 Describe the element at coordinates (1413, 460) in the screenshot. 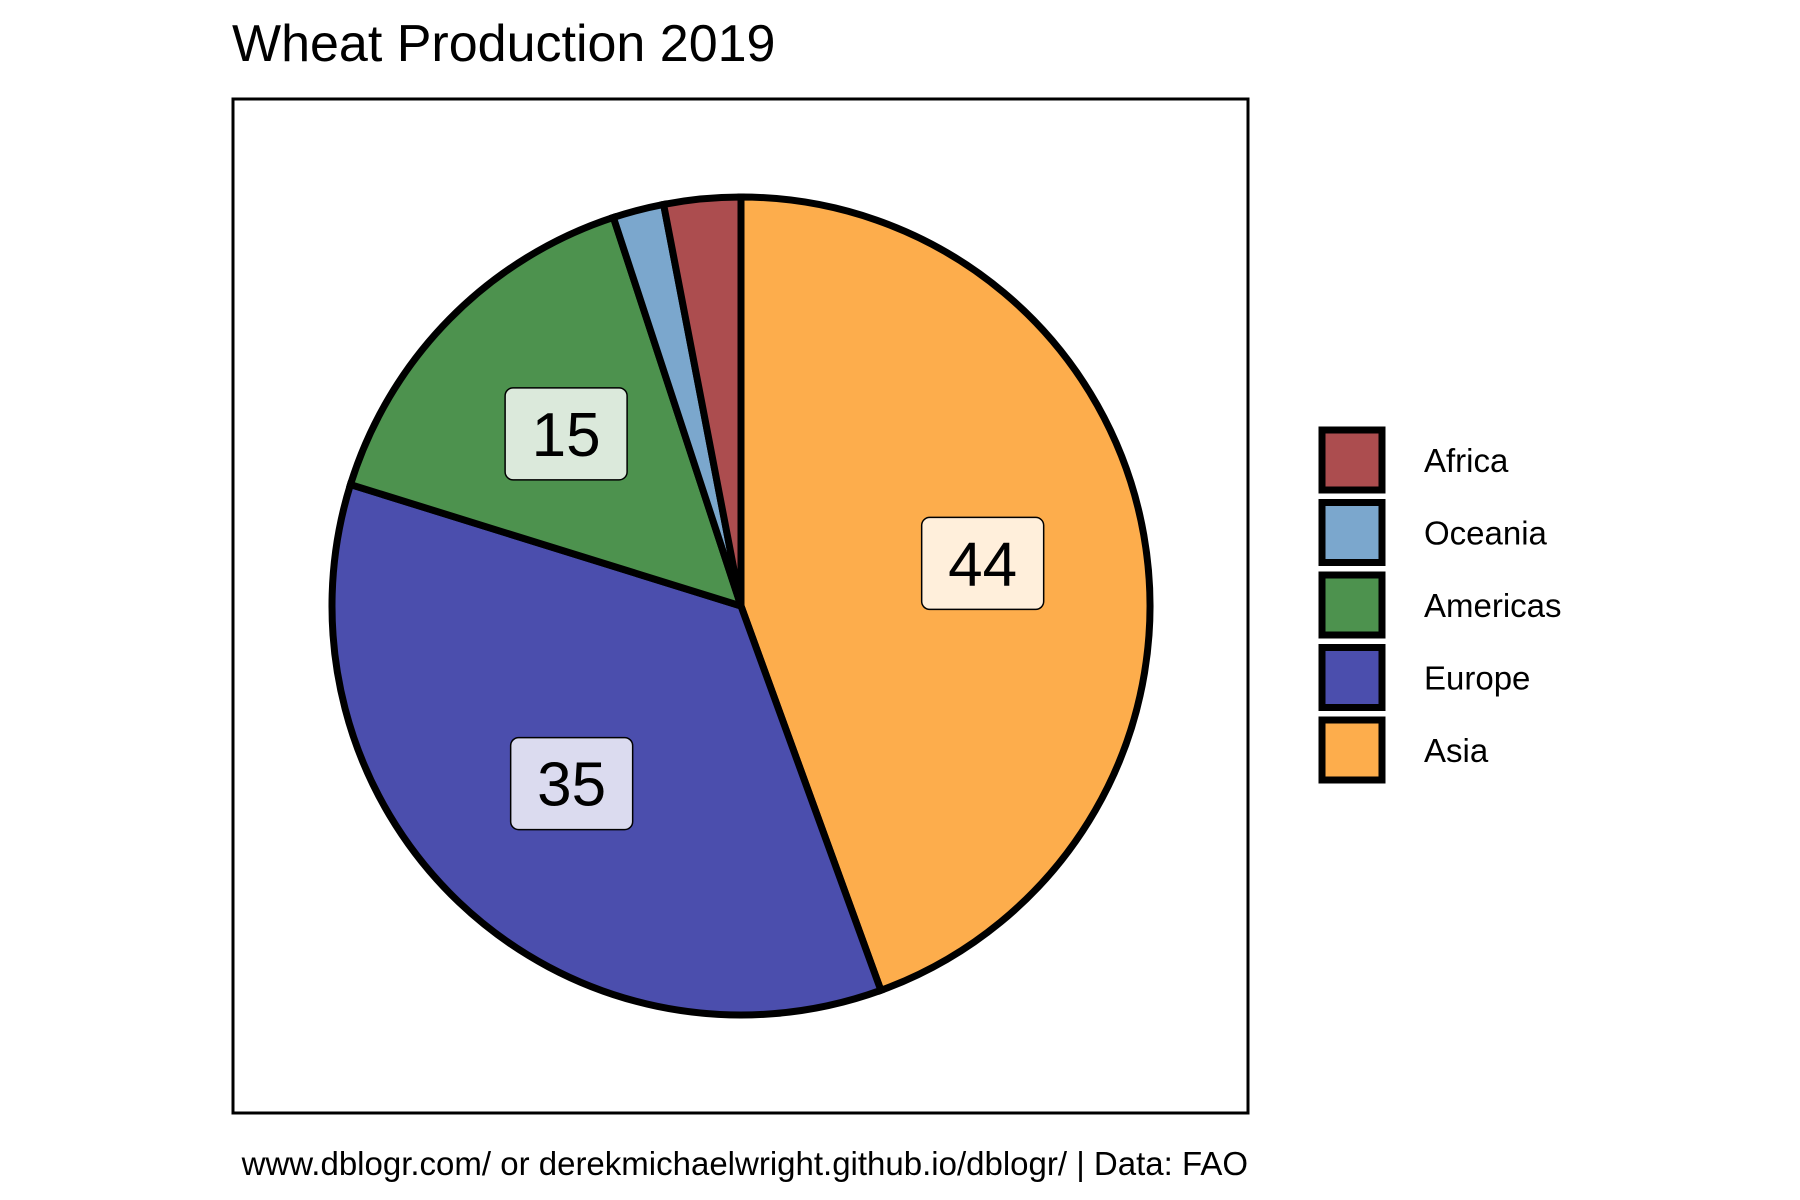

I see `legend-item-africa: Africa` at that location.